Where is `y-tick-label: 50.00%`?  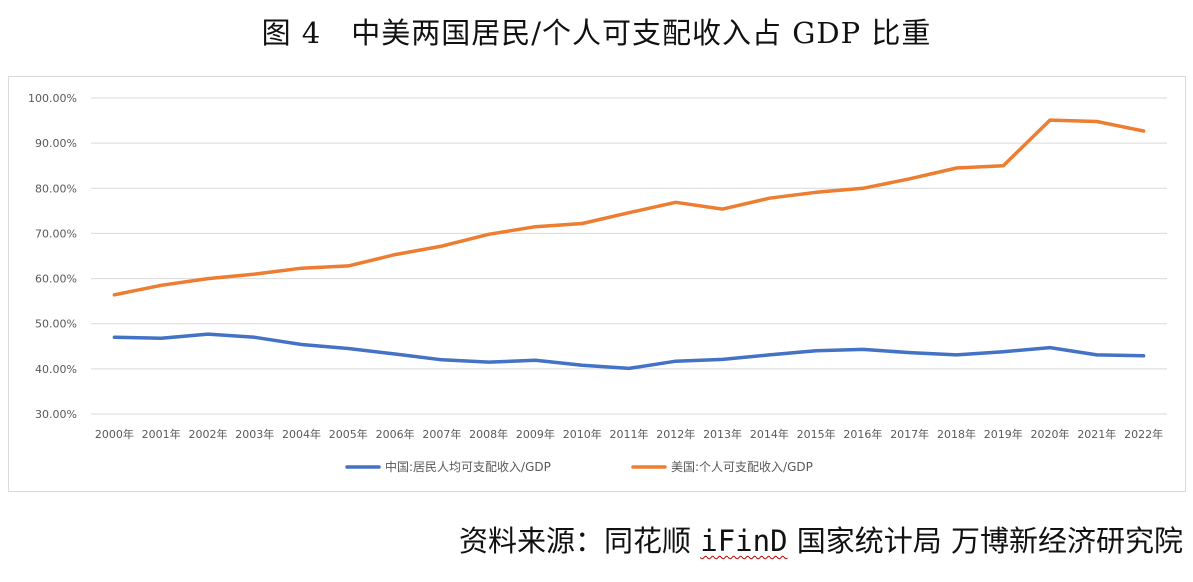
y-tick-label: 50.00% is located at coordinates (56, 324).